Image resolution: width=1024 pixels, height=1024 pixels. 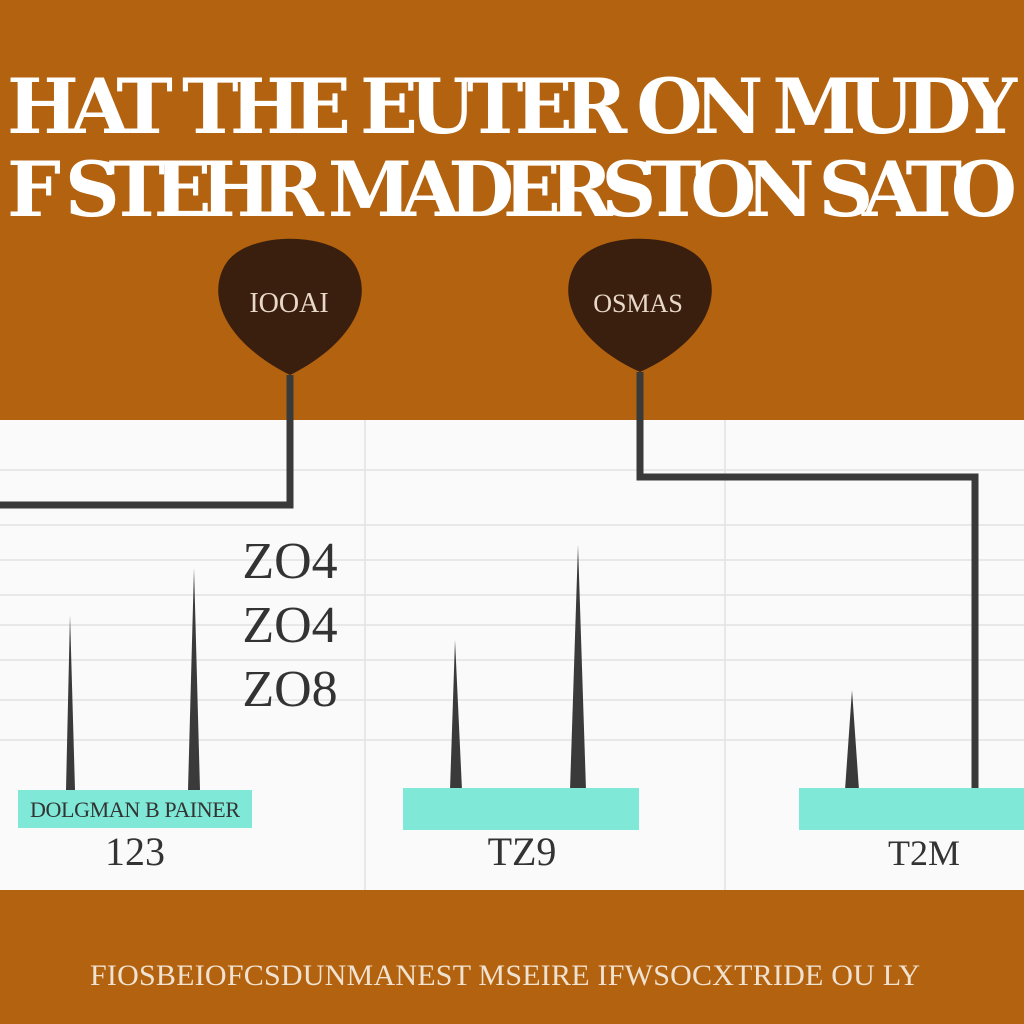 I want to click on title-line: F STEHR MADERSTON SATO, so click(x=512, y=189).